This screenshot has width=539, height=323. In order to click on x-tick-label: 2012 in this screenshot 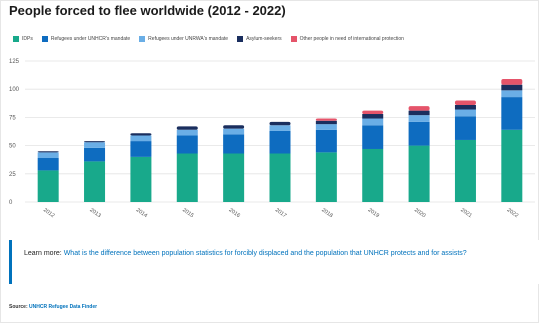, I will do `click(48, 213)`.